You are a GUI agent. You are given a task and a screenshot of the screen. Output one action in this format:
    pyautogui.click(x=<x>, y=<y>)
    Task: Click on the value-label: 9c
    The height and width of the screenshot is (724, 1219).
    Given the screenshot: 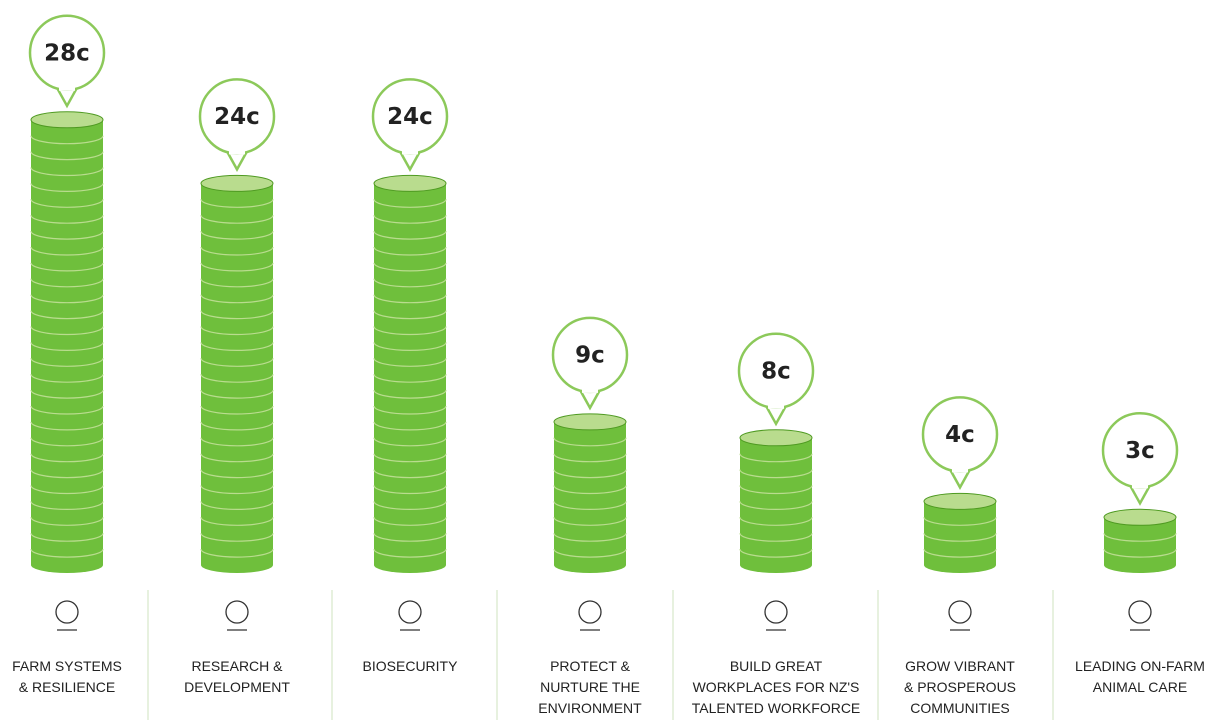 What is the action you would take?
    pyautogui.click(x=590, y=355)
    